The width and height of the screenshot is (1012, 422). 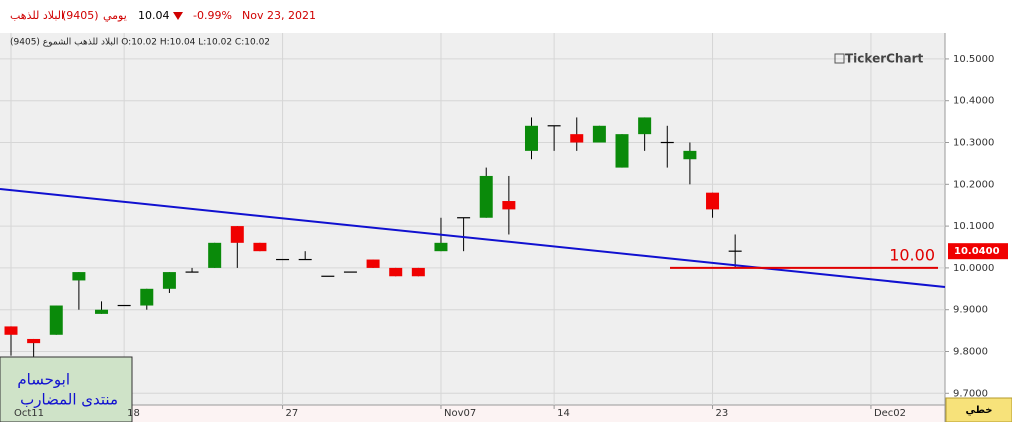 I want to click on stock-code: (9405), so click(x=80, y=15).